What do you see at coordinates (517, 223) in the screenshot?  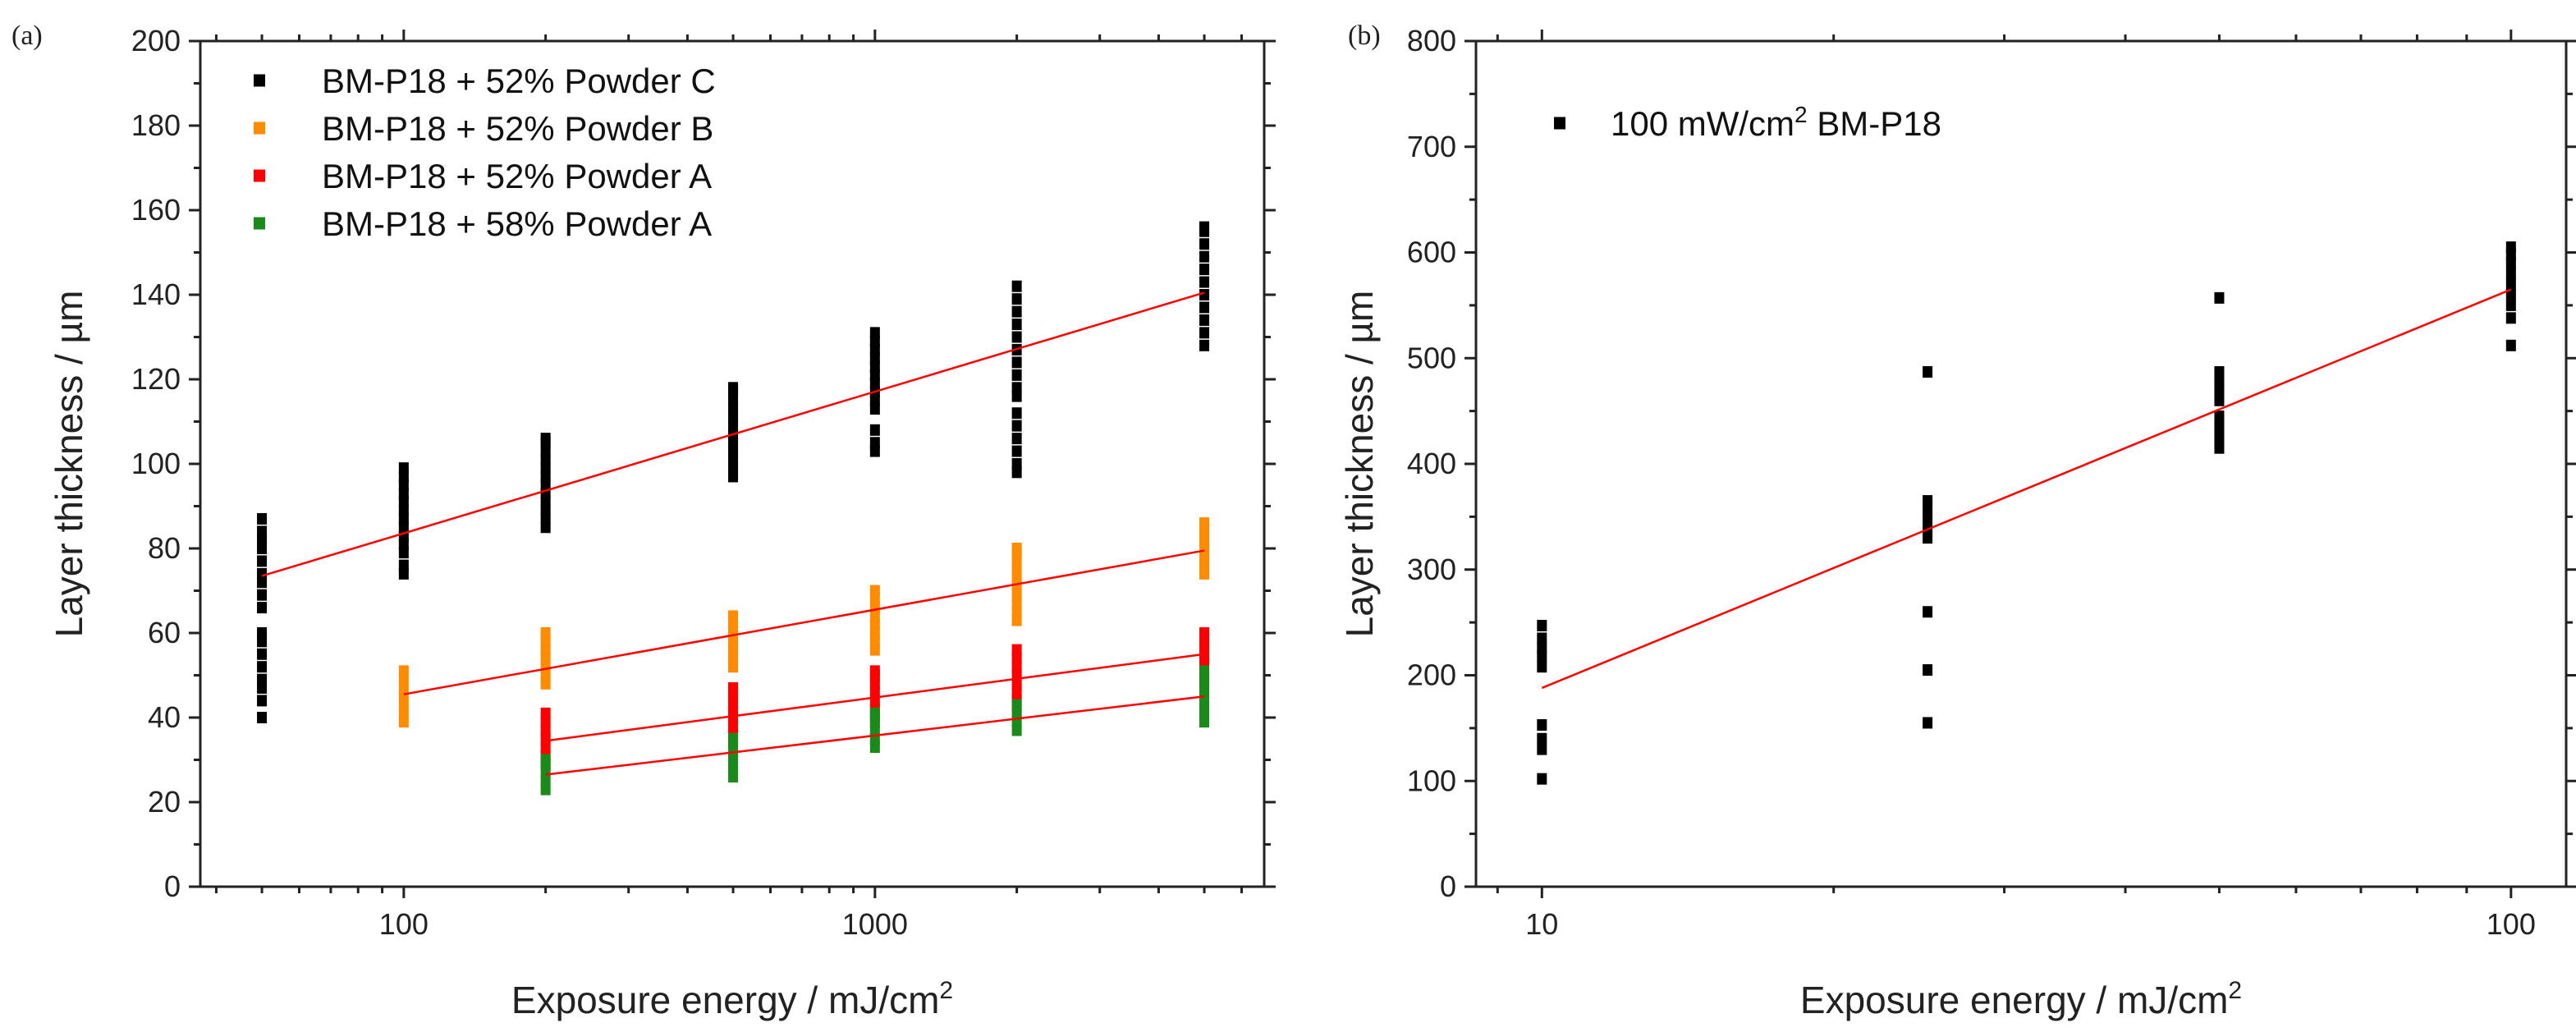 I see `legend-label: BM-P18 + 58% Powder A` at bounding box center [517, 223].